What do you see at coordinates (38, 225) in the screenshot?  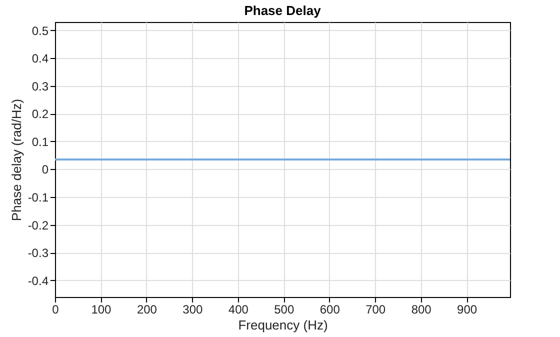 I see `y-tick-label: -0.2` at bounding box center [38, 225].